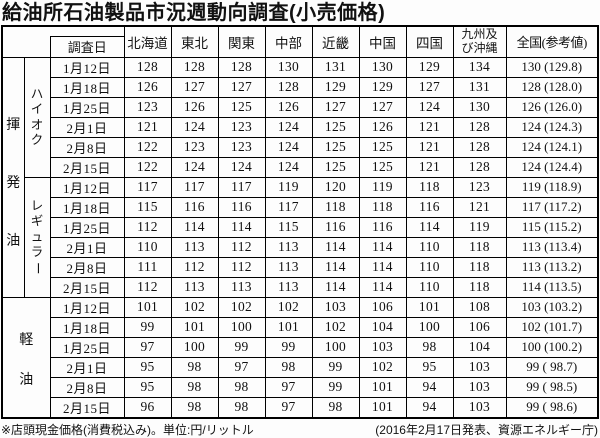 The height and width of the screenshot is (438, 600). I want to click on table-row: 1月25日 97 100 99 99 100 103 98 104 100 (100.2), so click(300, 347).